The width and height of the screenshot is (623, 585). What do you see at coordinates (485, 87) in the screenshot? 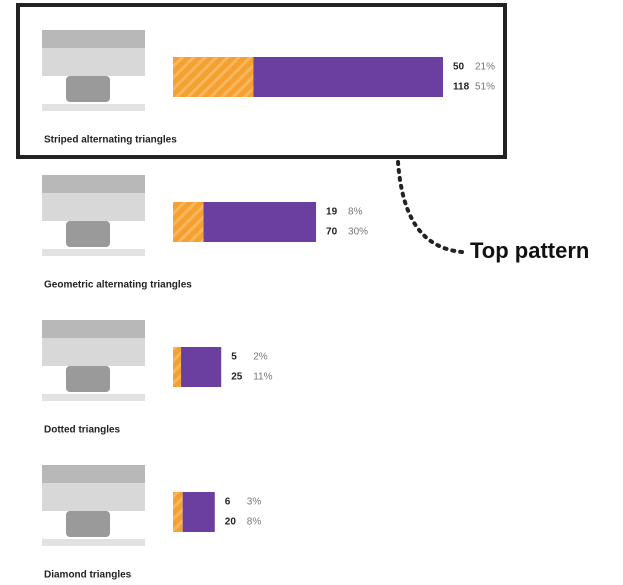
I see `percent-label: 51%` at bounding box center [485, 87].